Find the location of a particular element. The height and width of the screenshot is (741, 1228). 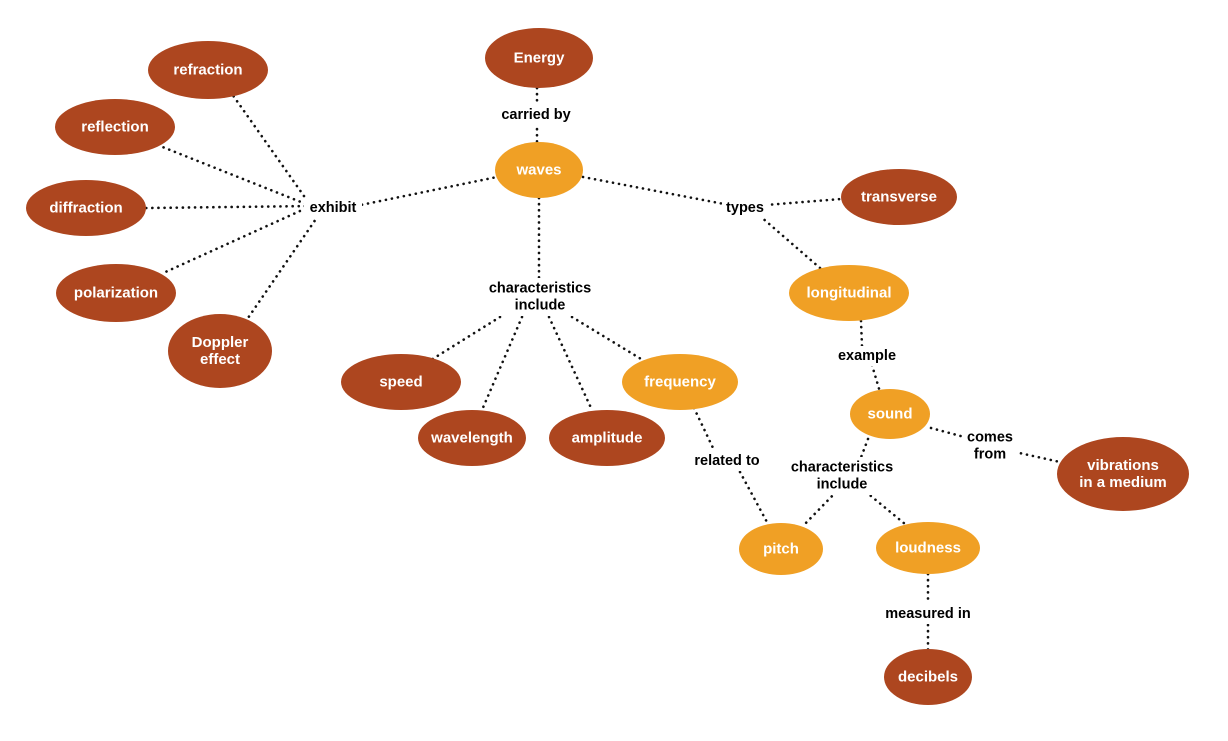

node-waves: waves is located at coordinates (539, 170).